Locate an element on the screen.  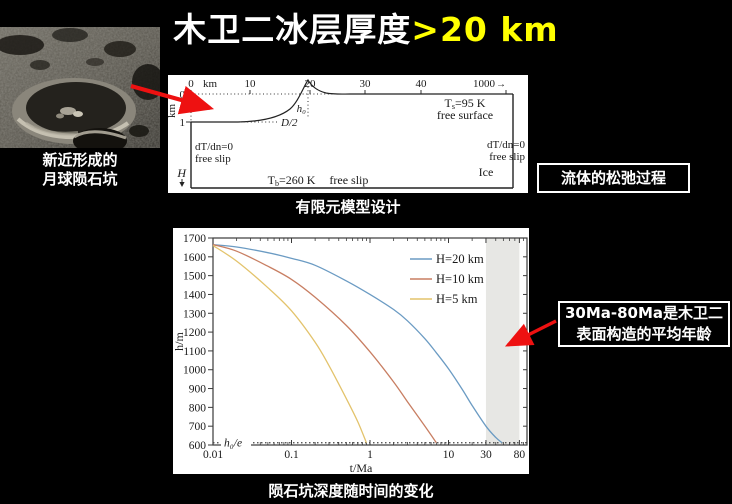
y-tick-label: 800 is located at coordinates (198, 408).